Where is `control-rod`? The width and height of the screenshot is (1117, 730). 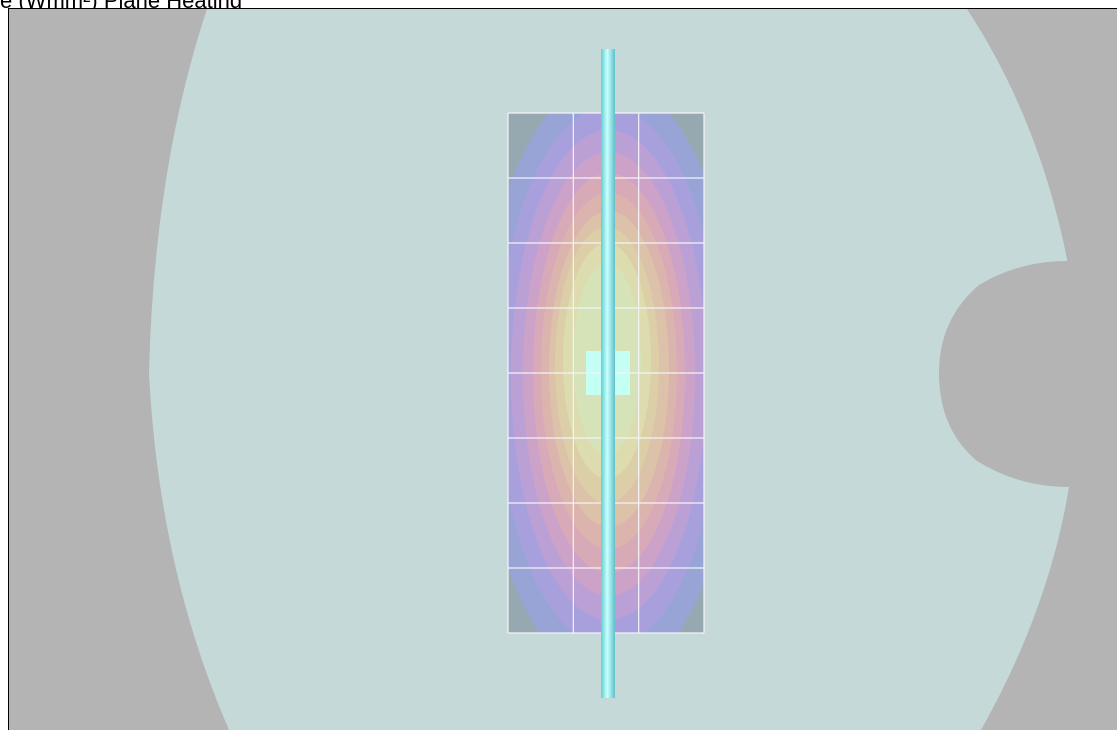
control-rod is located at coordinates (608, 373).